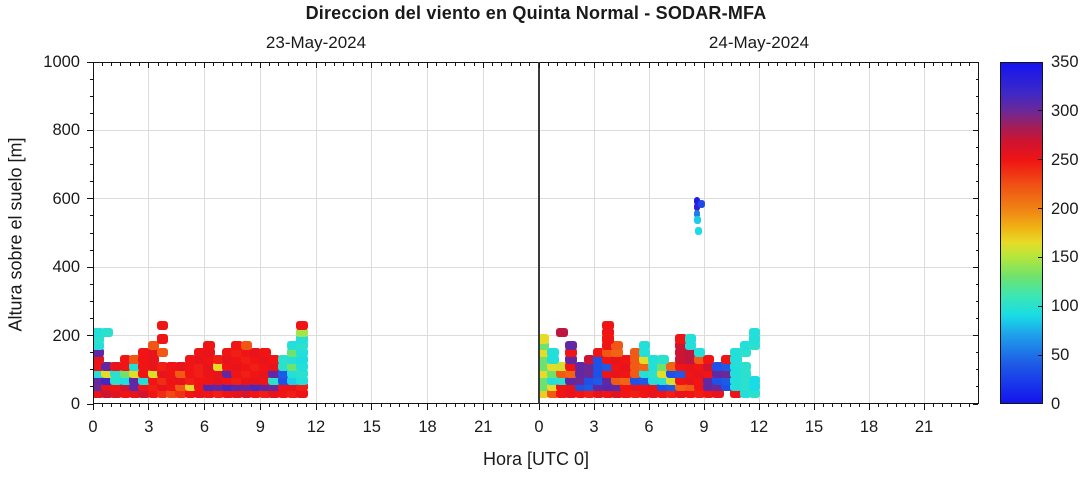 This screenshot has height=480, width=1088. What do you see at coordinates (75, 404) in the screenshot?
I see `y-tick-label: 0` at bounding box center [75, 404].